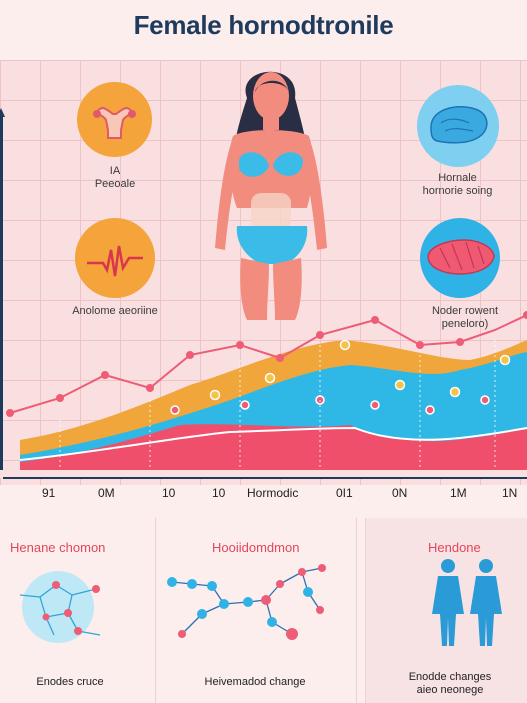  What do you see at coordinates (510, 493) in the screenshot?
I see `x-tick-label: 1N` at bounding box center [510, 493].